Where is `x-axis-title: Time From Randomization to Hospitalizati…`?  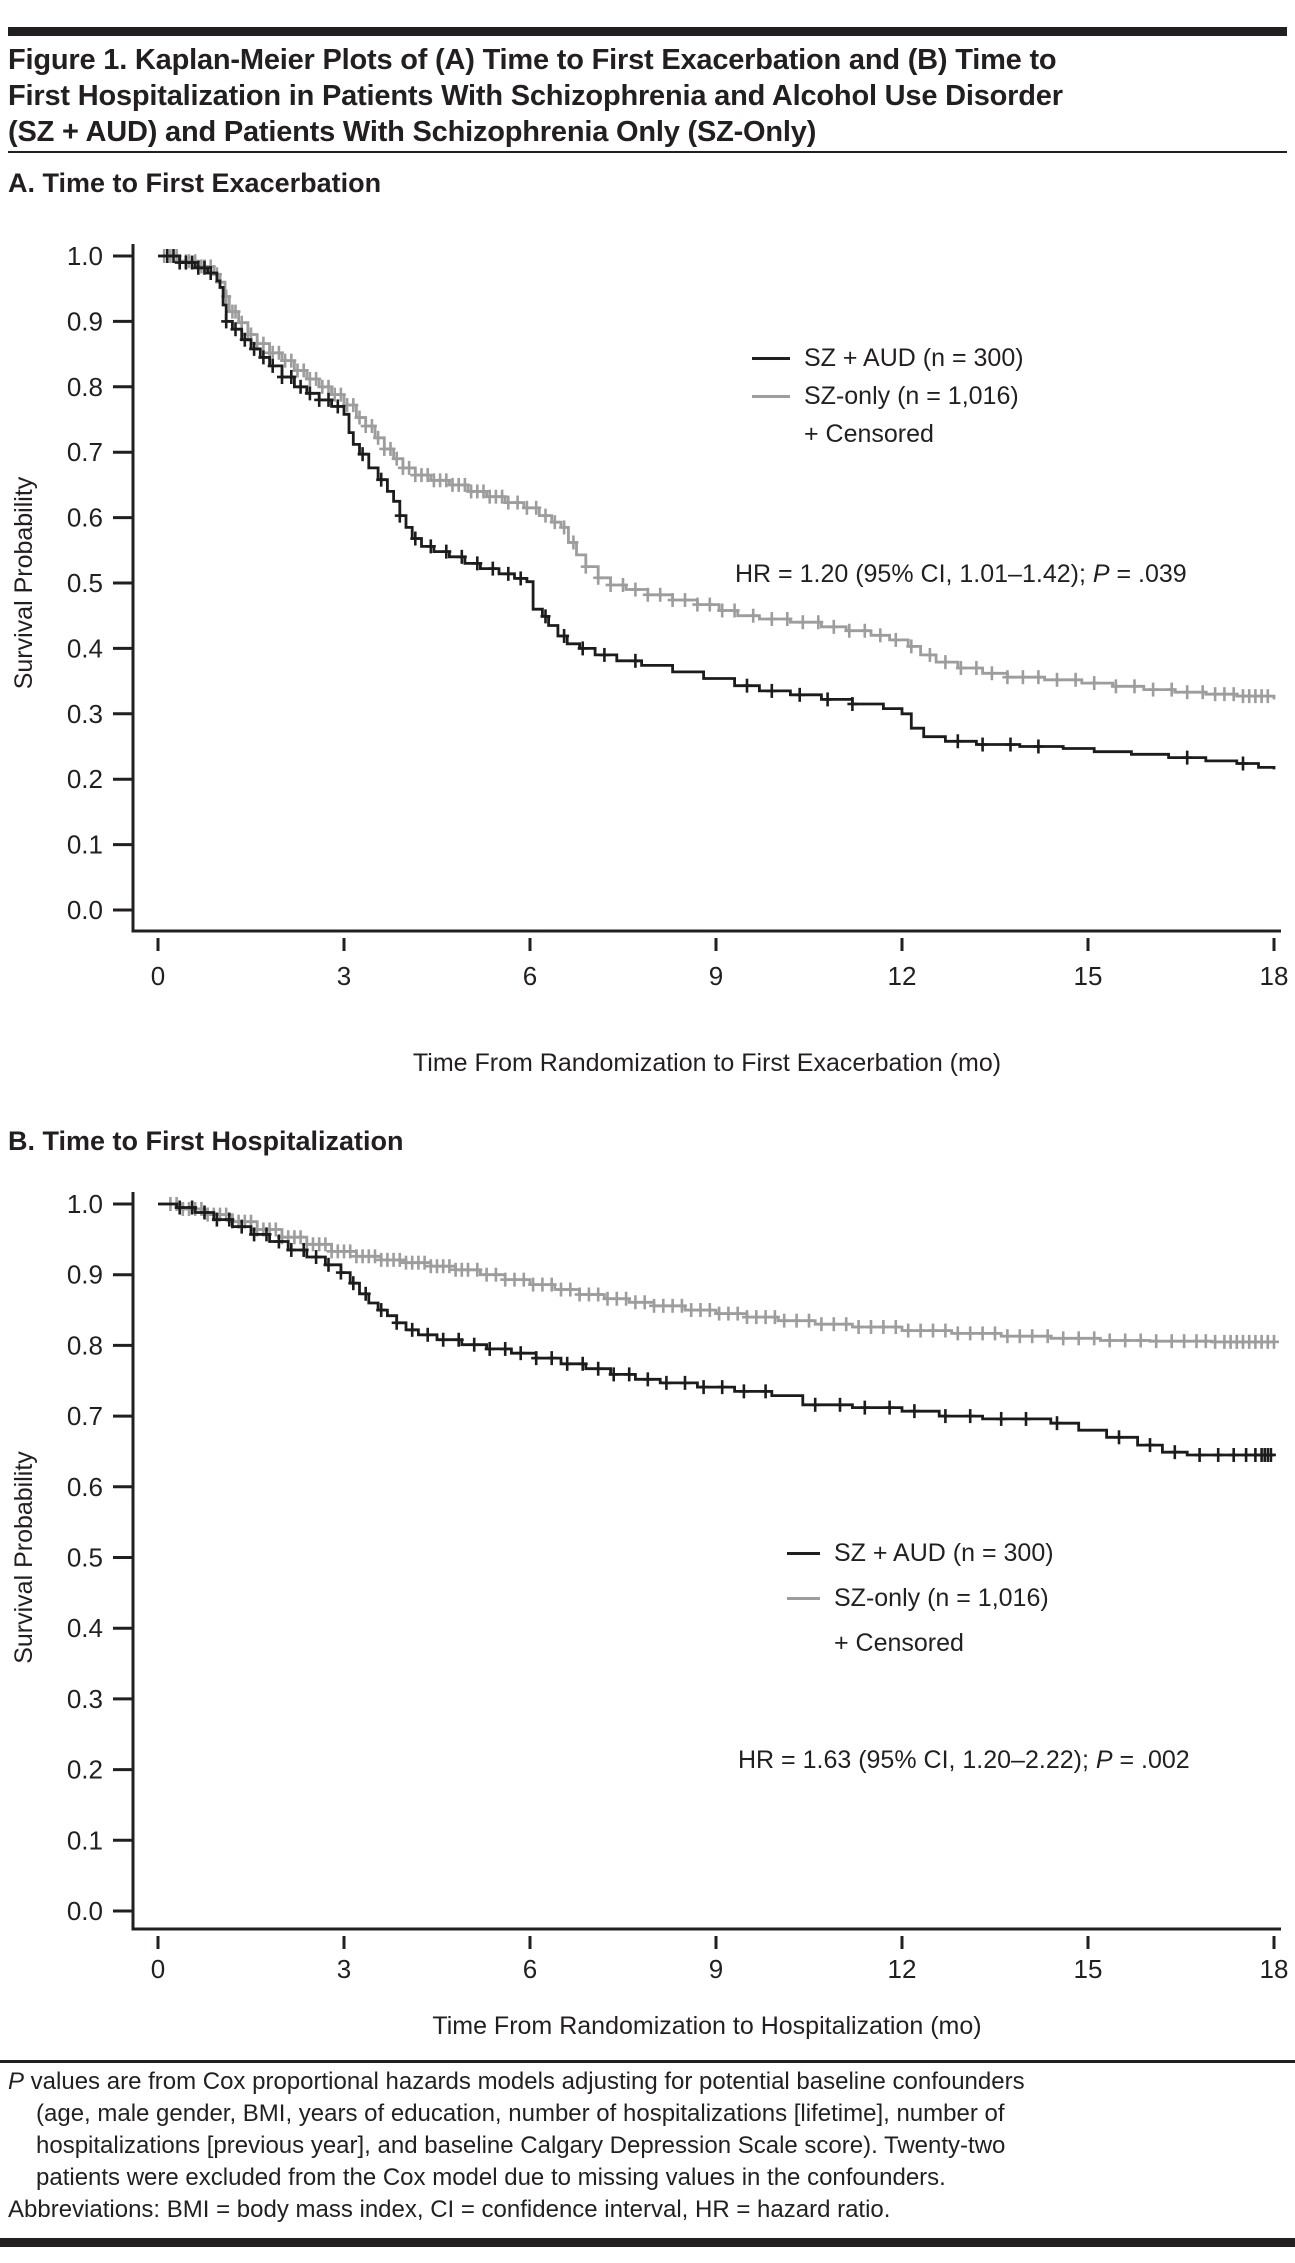
x-axis-title: Time From Randomization to Hospitalizati… is located at coordinates (706, 2026).